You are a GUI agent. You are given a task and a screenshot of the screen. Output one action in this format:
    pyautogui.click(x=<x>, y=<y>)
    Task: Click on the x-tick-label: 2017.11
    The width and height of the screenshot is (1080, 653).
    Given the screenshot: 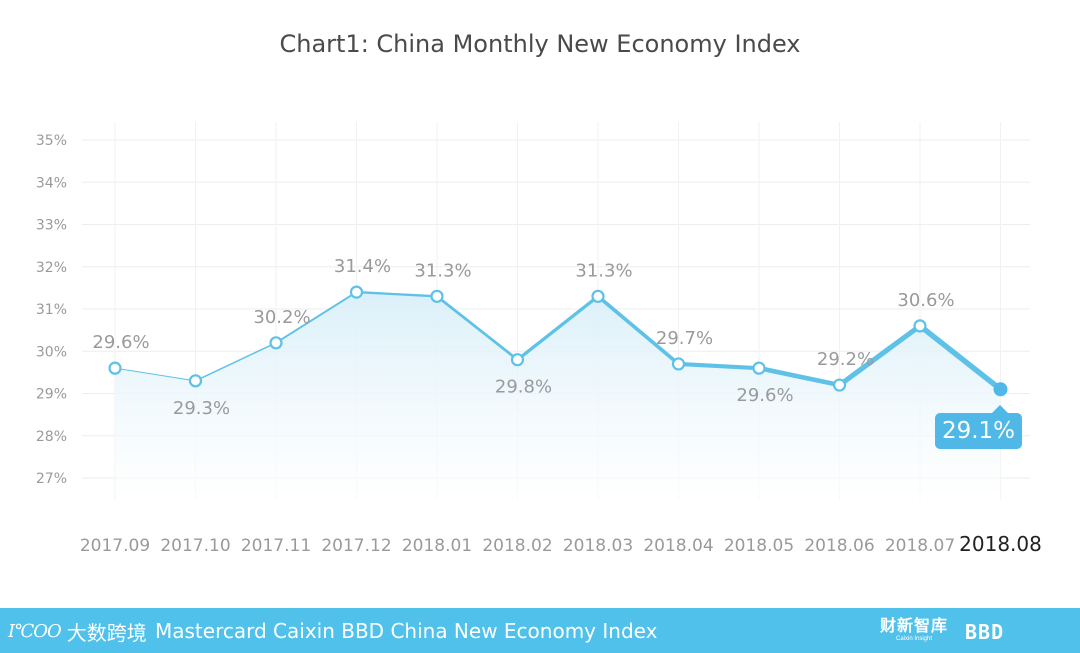 What is the action you would take?
    pyautogui.click(x=276, y=546)
    